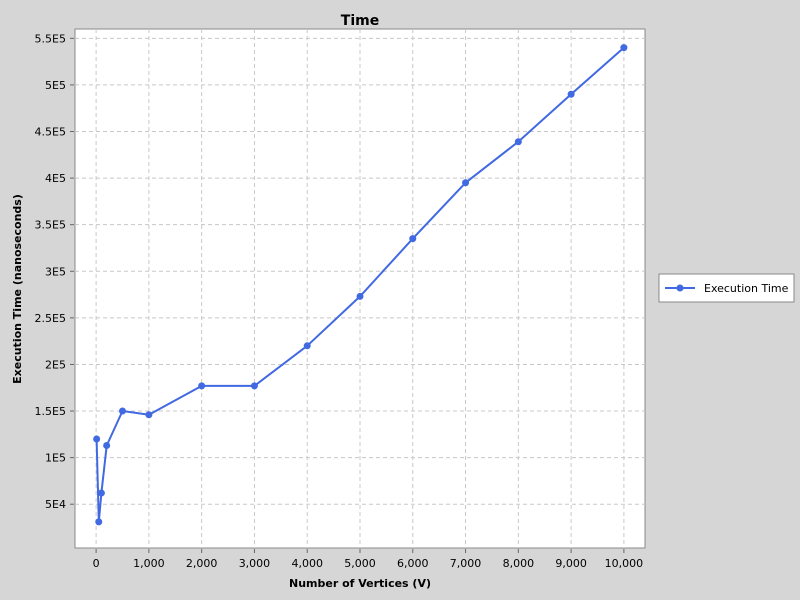 The image size is (800, 600). Describe the element at coordinates (149, 563) in the screenshot. I see `x-tick-label: 1,000` at that location.